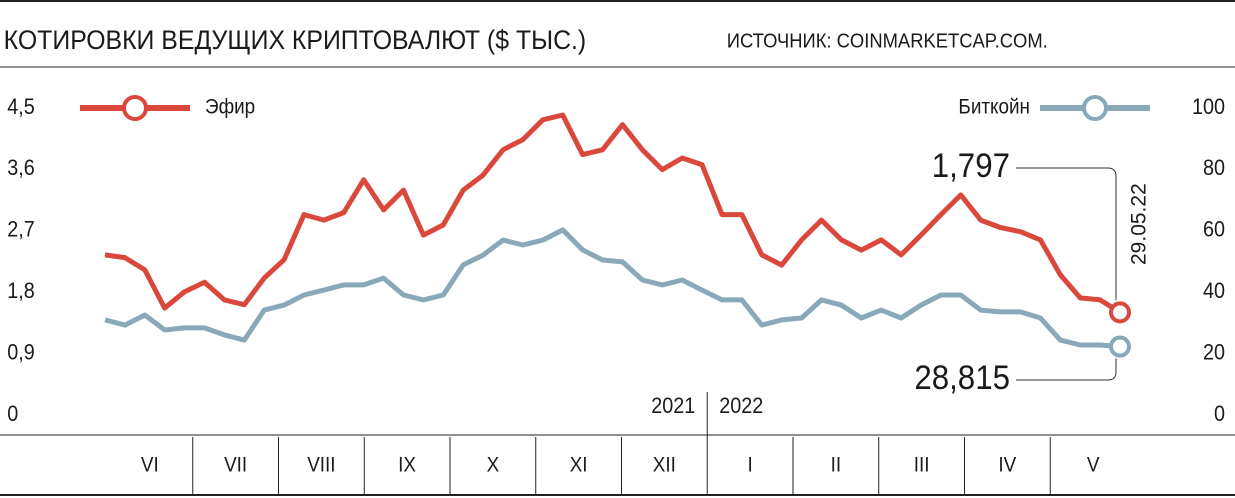 This screenshot has width=1235, height=498. What do you see at coordinates (1219, 414) in the screenshot?
I see `y2-tick-label: 0` at bounding box center [1219, 414].